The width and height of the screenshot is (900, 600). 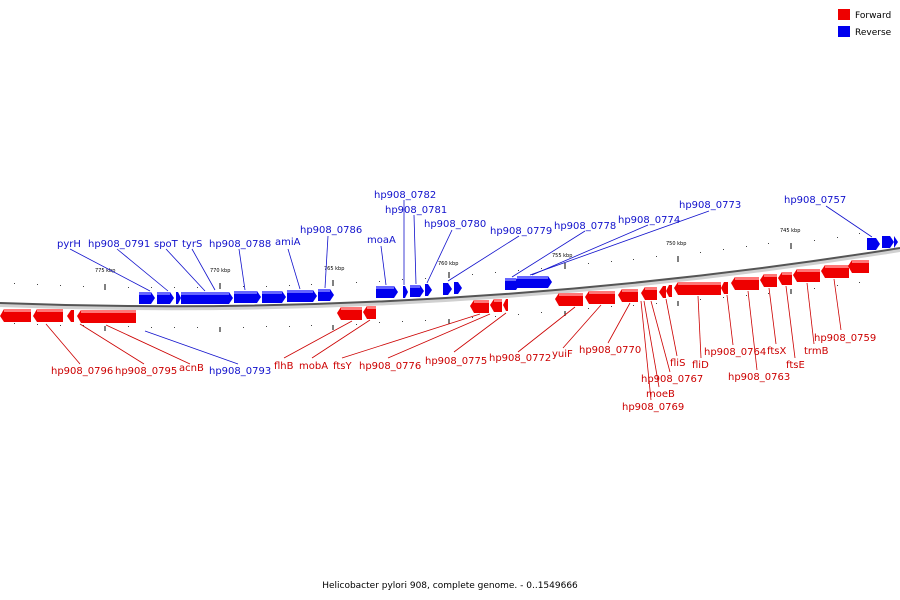 I want to click on gene-label-spoT: spoT, so click(x=166, y=244).